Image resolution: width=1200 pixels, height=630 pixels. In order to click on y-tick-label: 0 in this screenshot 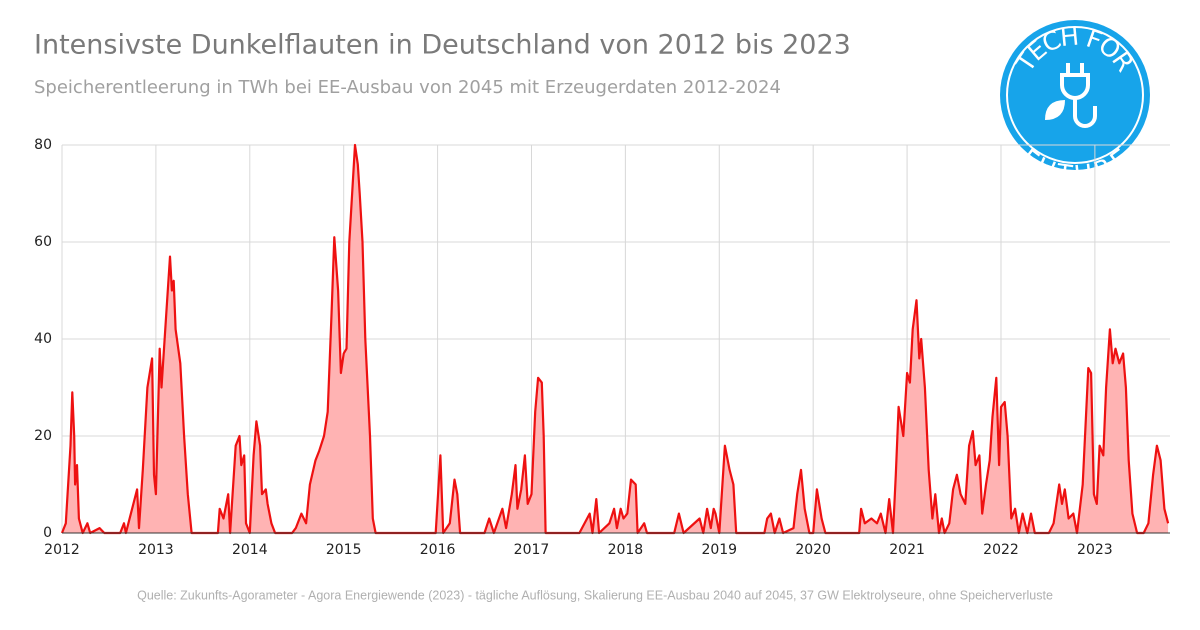, I will do `click(47, 533)`.